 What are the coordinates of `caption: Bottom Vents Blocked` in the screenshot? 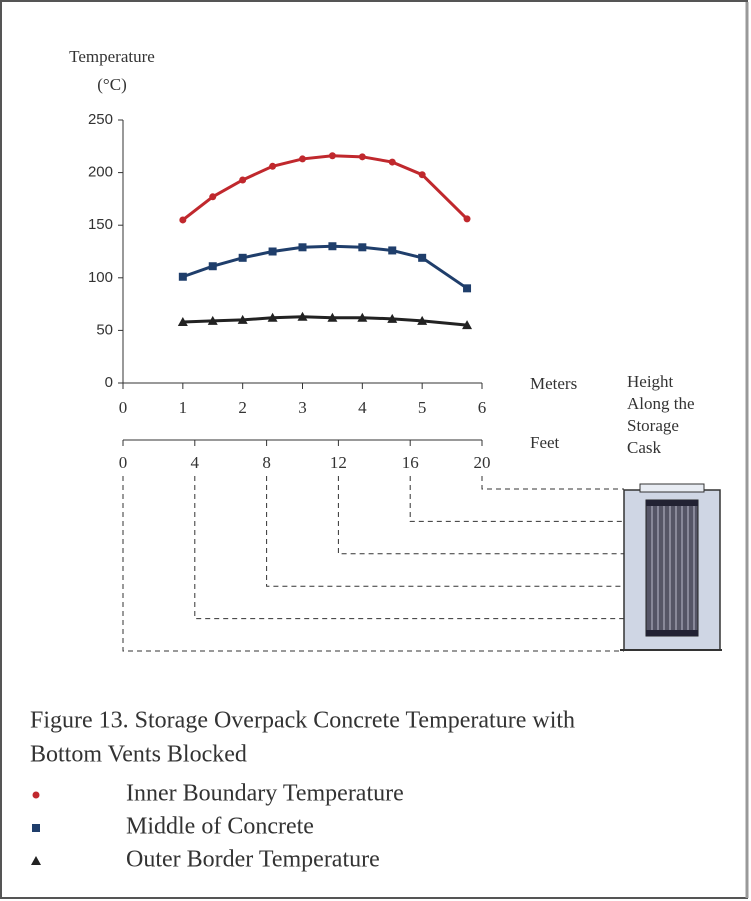 It's located at (138, 755).